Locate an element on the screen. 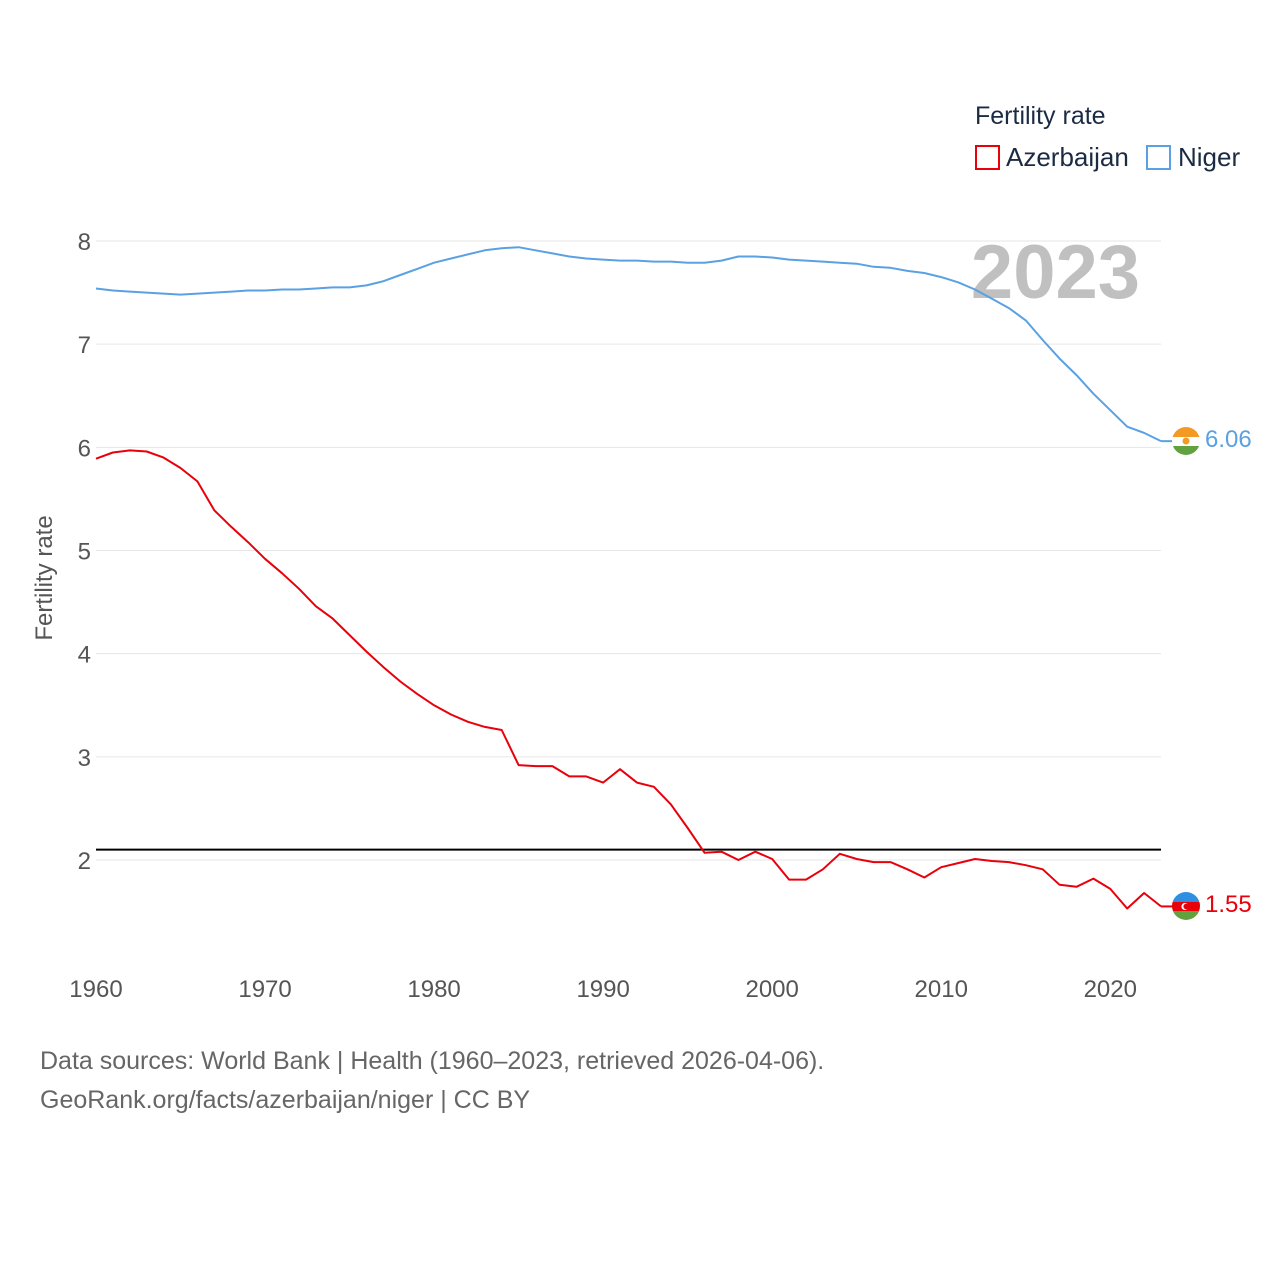  legend-label-niger: Niger is located at coordinates (1209, 157).